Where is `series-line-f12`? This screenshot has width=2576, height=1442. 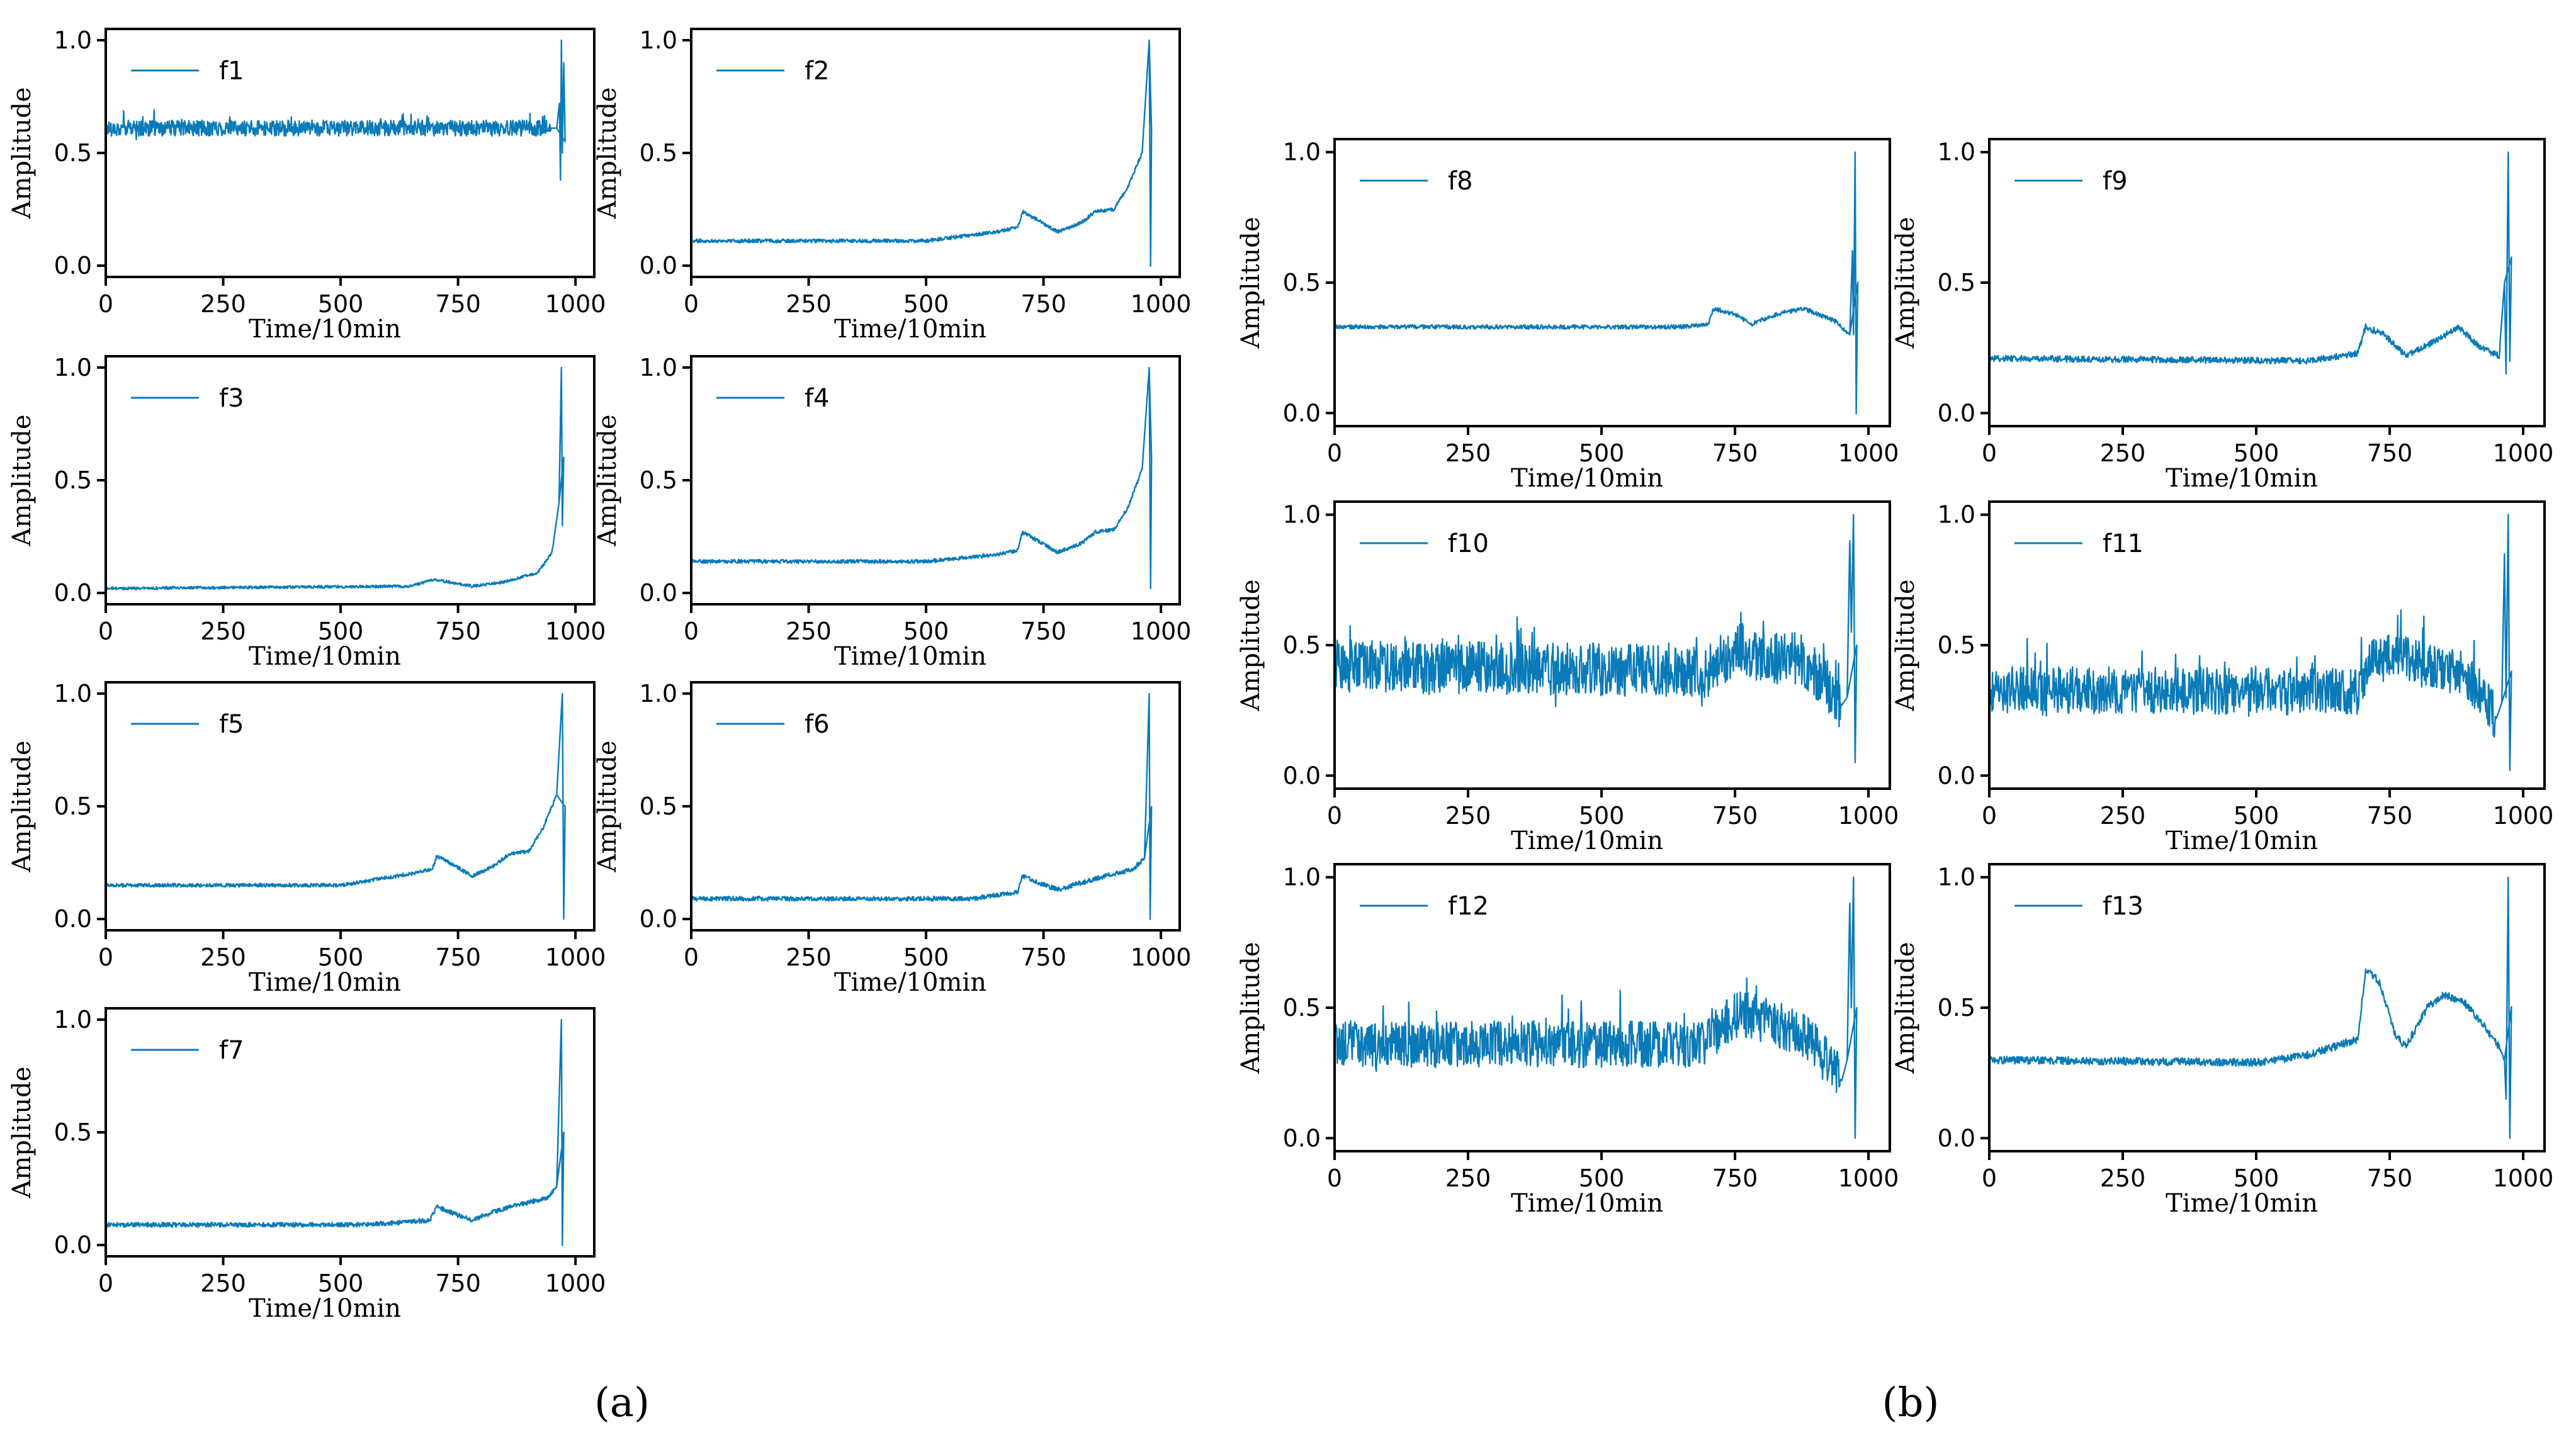 series-line-f12 is located at coordinates (1595, 1007).